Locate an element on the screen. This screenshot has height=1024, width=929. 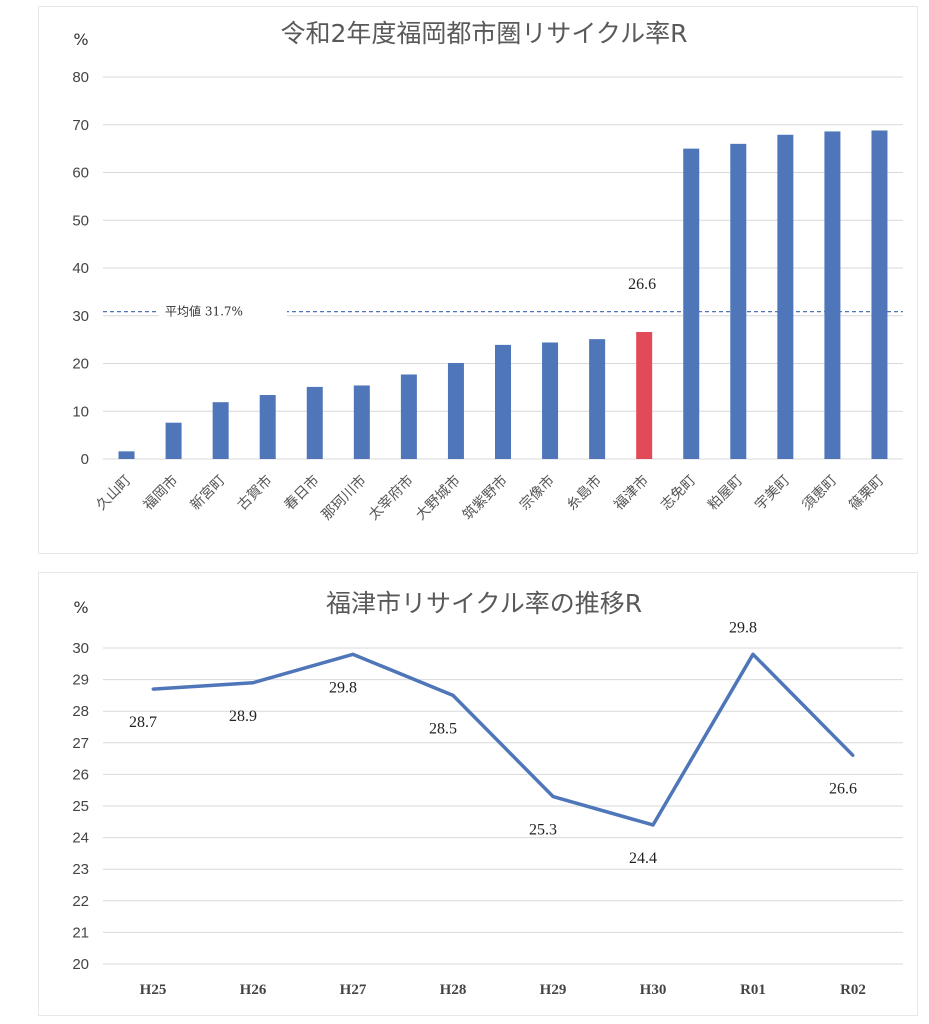
x-category-label: 那珂川市 is located at coordinates (344, 498).